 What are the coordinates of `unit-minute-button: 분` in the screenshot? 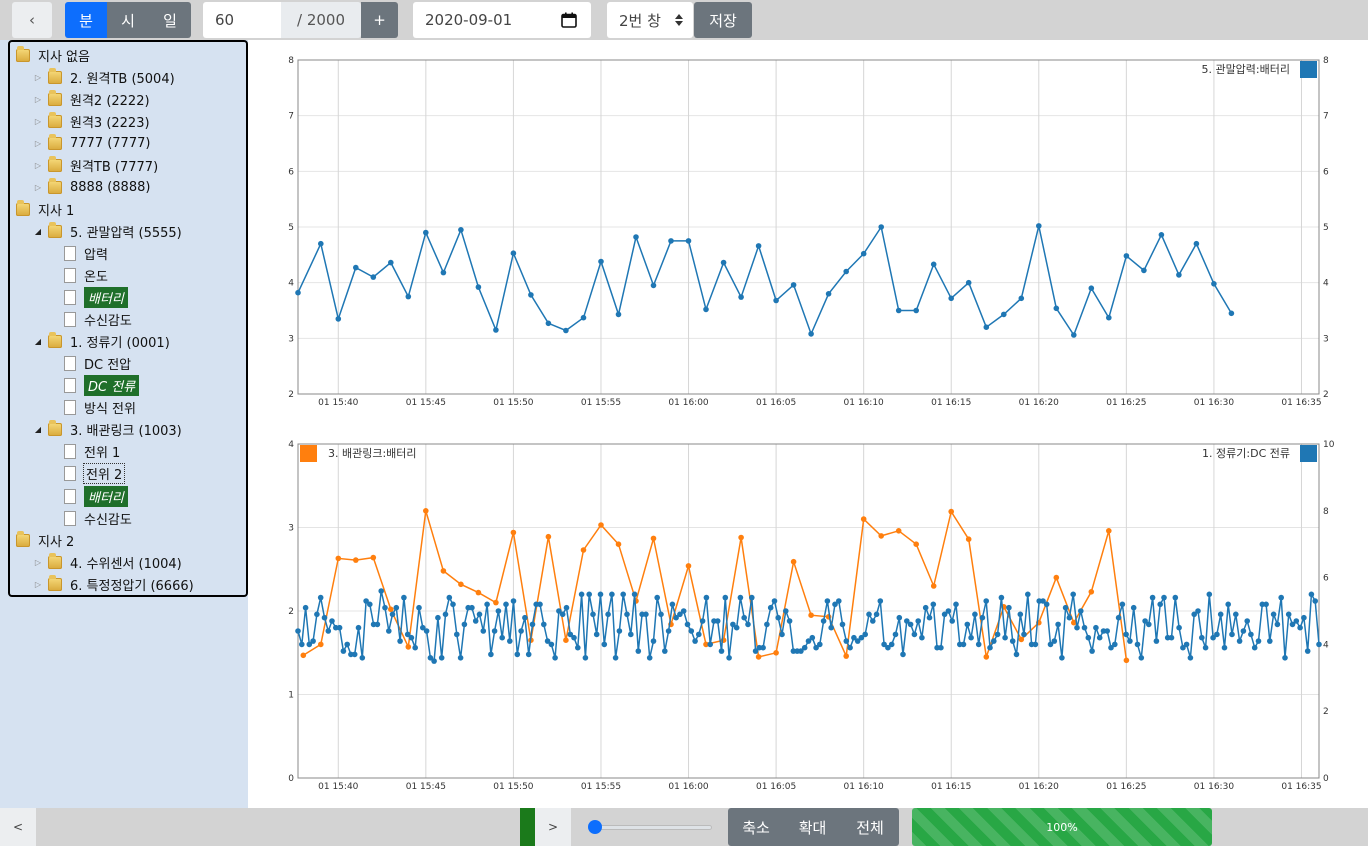 It's located at (86, 20).